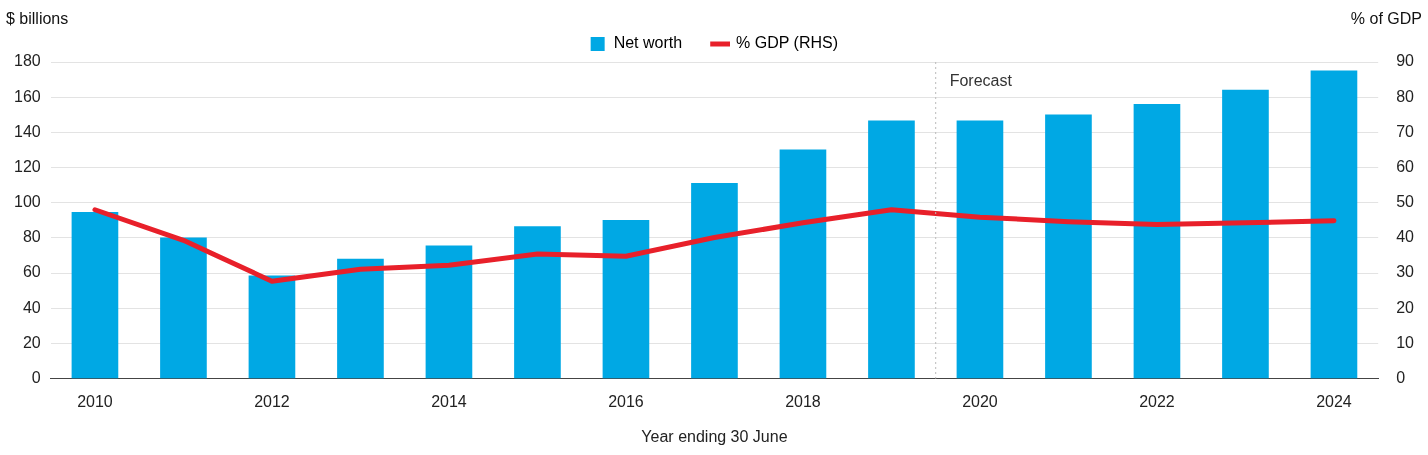 This screenshot has width=1428, height=455. What do you see at coordinates (626, 401) in the screenshot?
I see `x-tick-label: 2016` at bounding box center [626, 401].